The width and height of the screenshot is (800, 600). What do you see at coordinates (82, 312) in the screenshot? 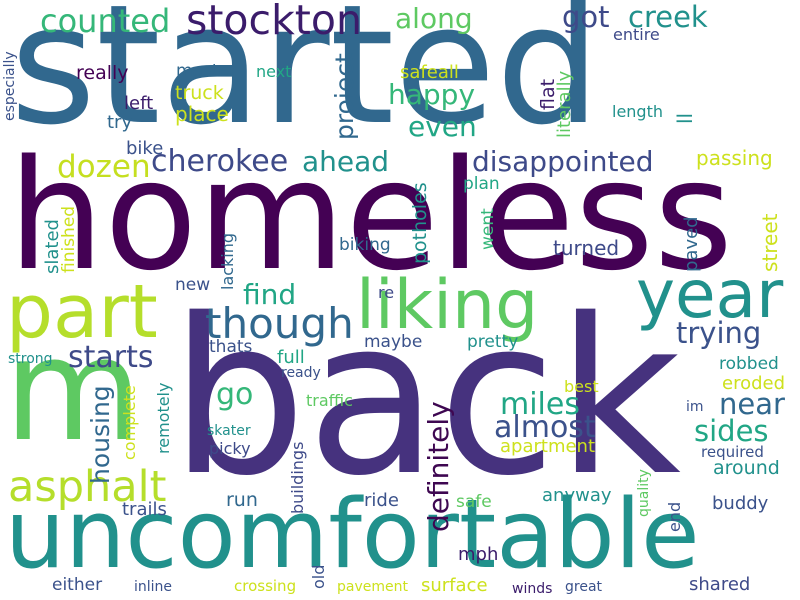
I see `word-part: part` at bounding box center [82, 312].